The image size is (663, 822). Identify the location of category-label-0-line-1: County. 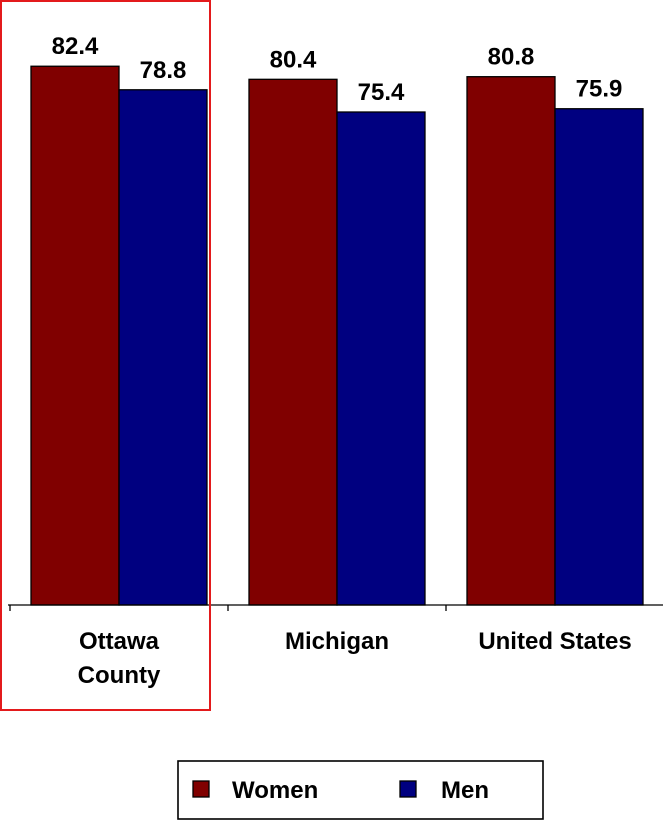
(119, 675).